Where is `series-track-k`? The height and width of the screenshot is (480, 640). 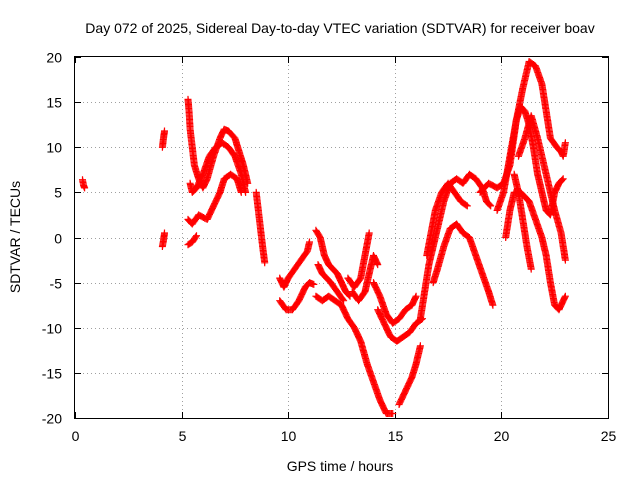 series-track-k is located at coordinates (333, 263).